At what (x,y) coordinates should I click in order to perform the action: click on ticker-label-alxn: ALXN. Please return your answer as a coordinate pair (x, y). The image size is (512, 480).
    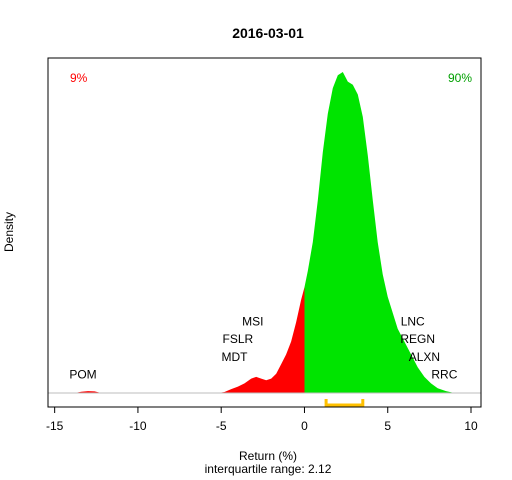
    Looking at the image, I should click on (424, 357).